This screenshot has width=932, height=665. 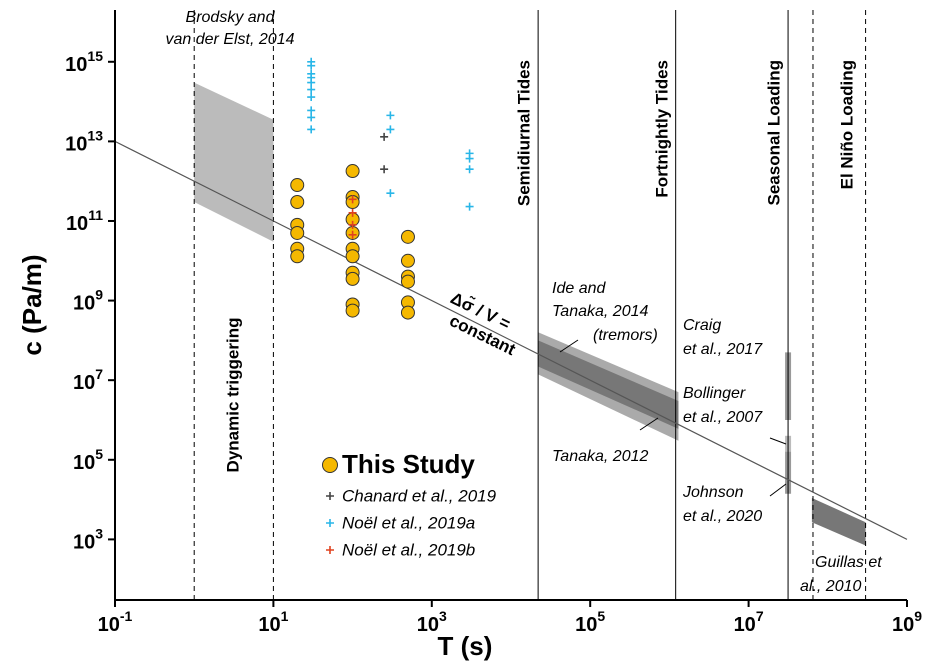 What do you see at coordinates (713, 492) in the screenshot?
I see `annotation: Johnson` at bounding box center [713, 492].